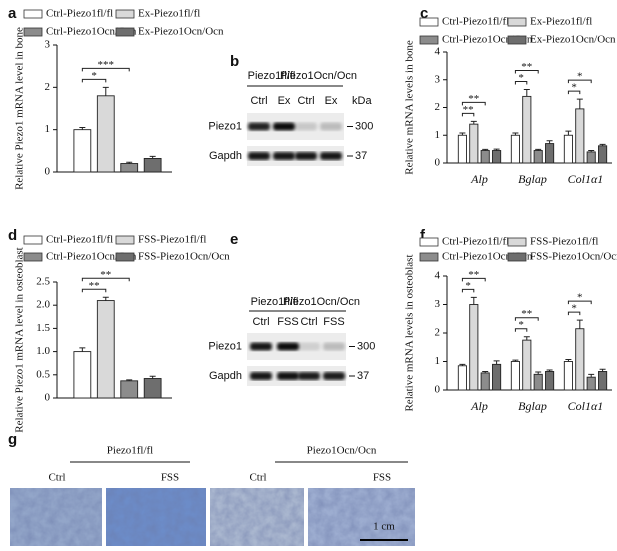 The image size is (617, 551). What do you see at coordinates (424, 13) in the screenshot?
I see `panel-letter: c` at bounding box center [424, 13].